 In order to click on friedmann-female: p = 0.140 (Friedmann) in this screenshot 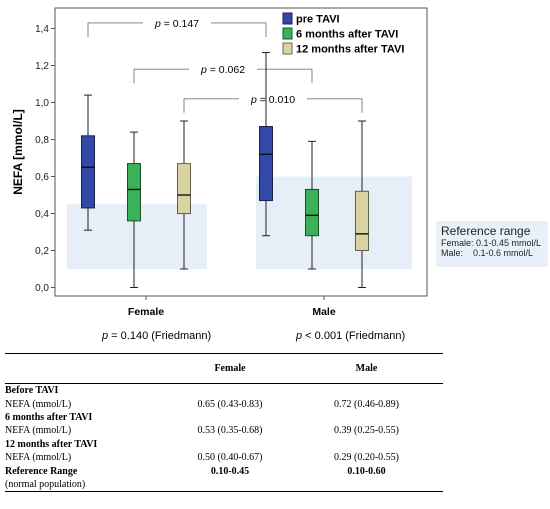, I will do `click(156, 336)`.